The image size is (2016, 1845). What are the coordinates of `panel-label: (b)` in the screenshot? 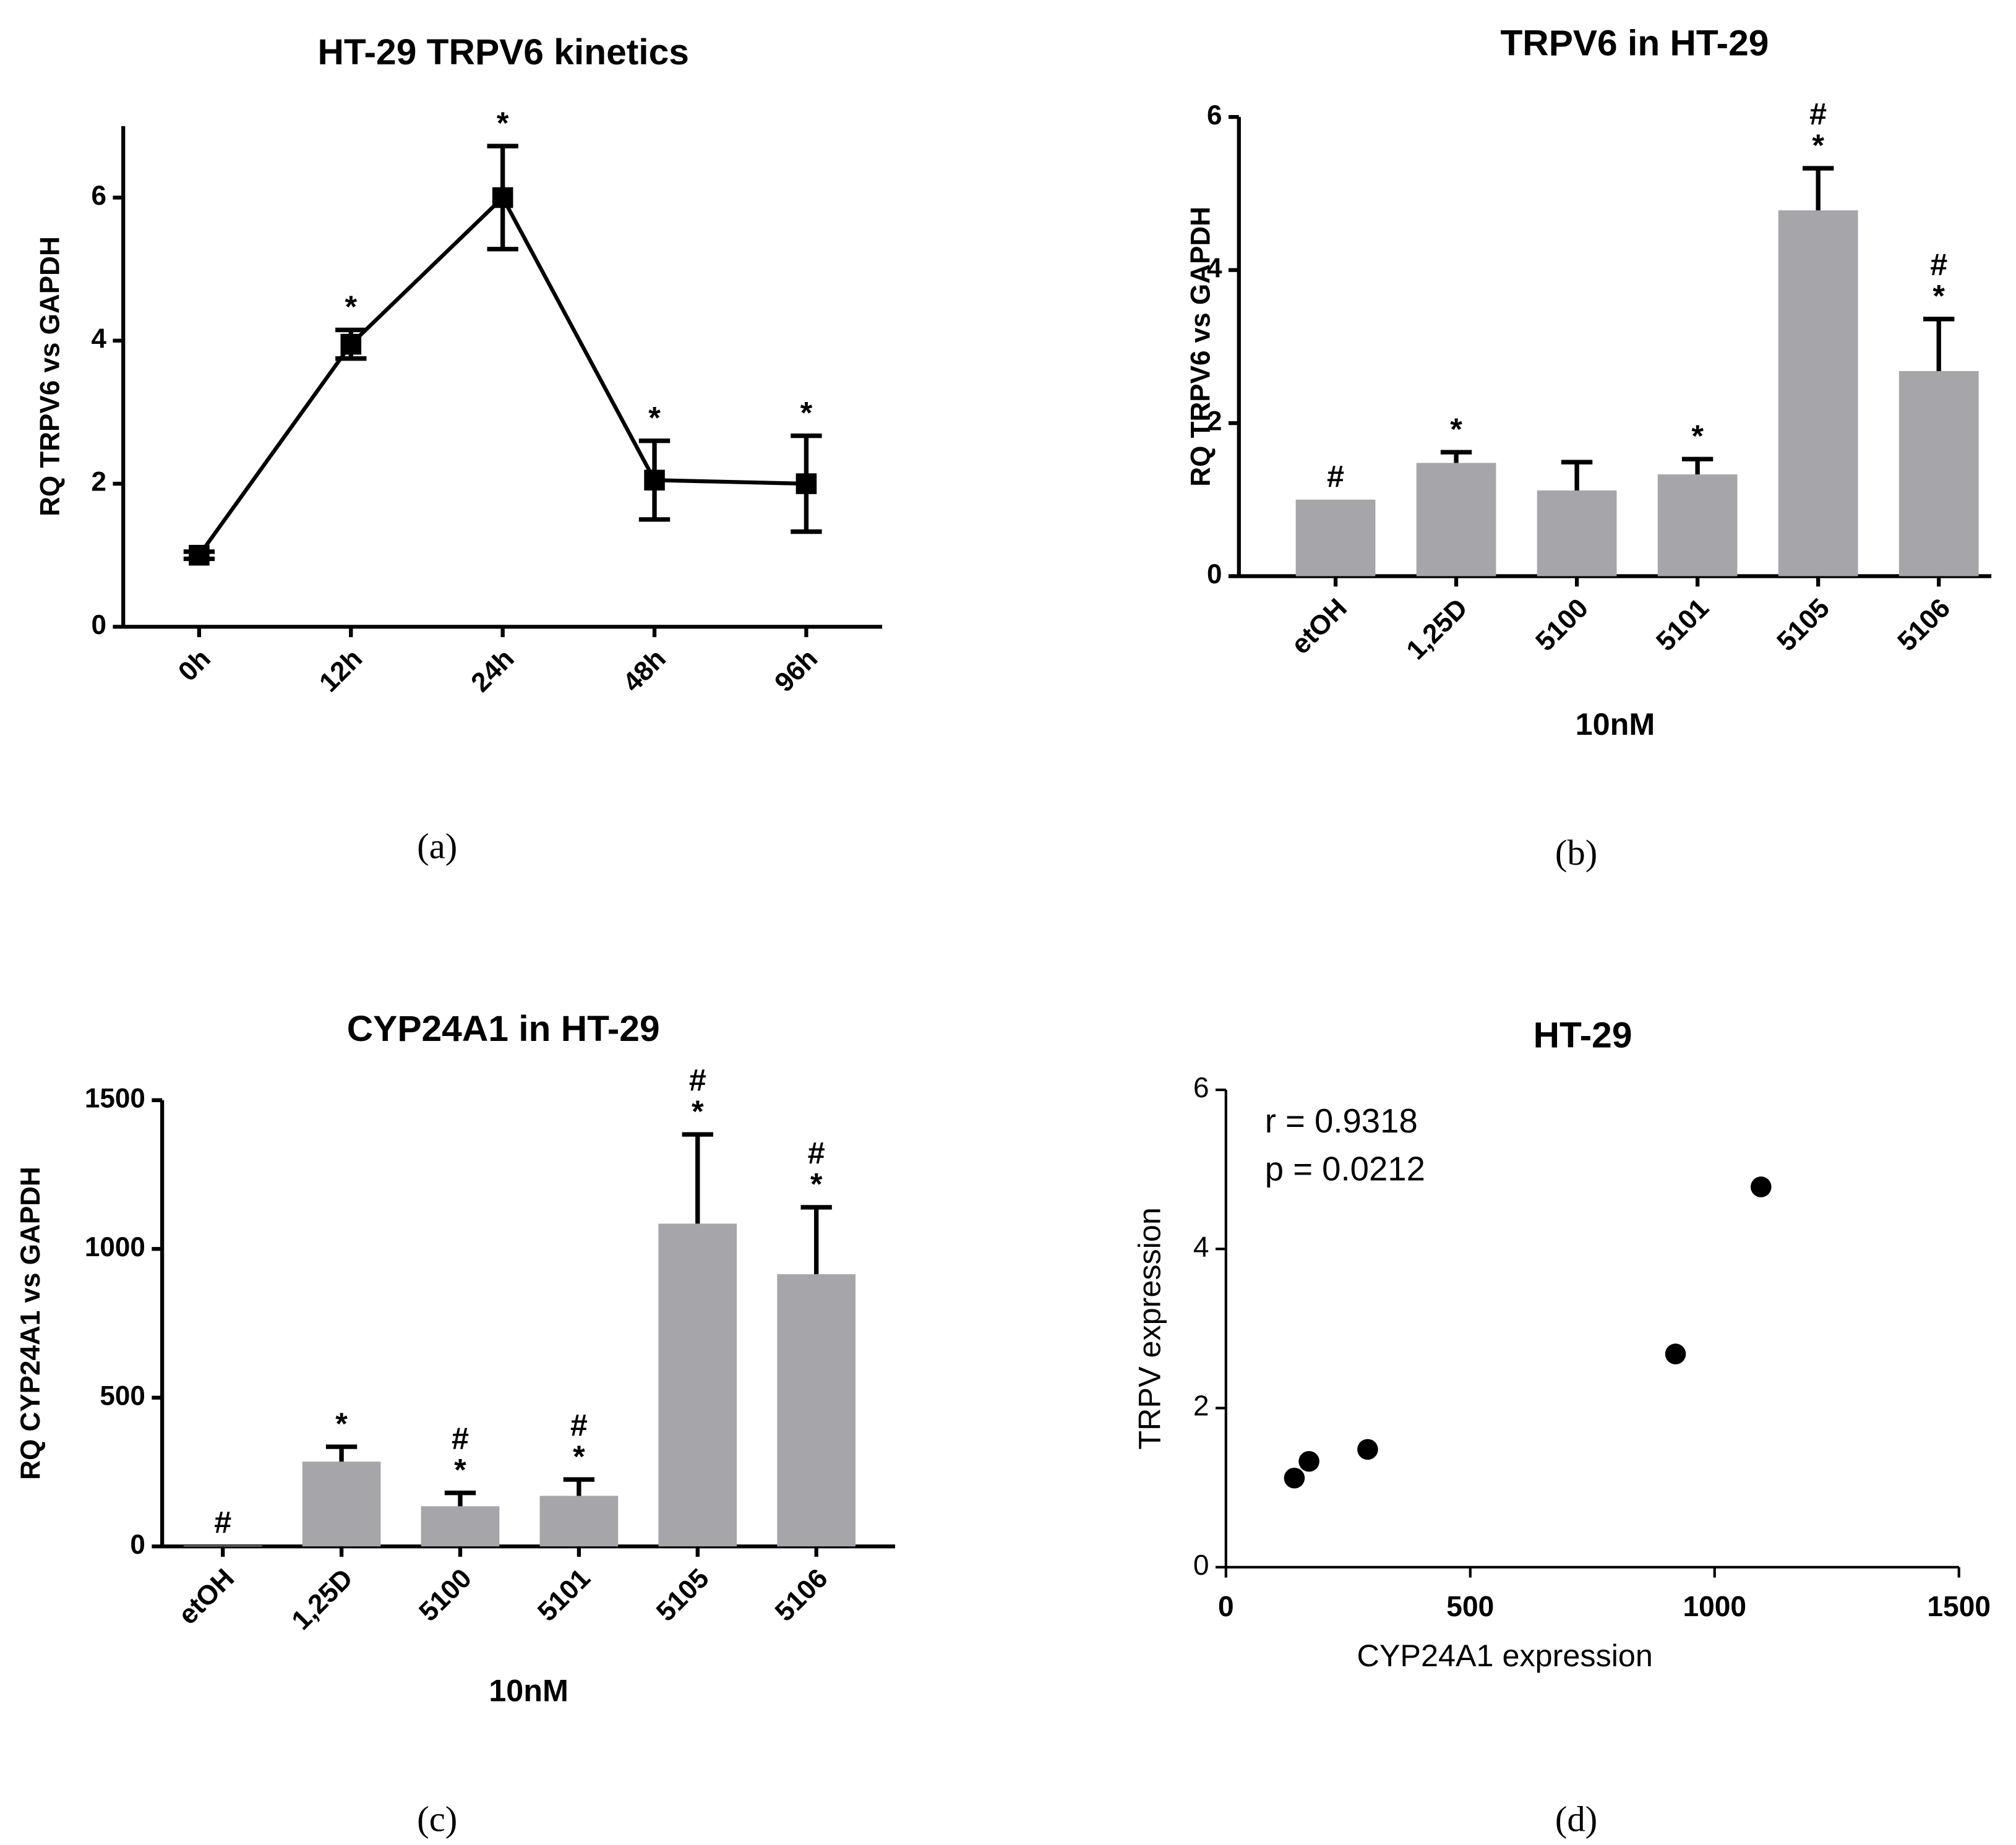 It's located at (1576, 853).